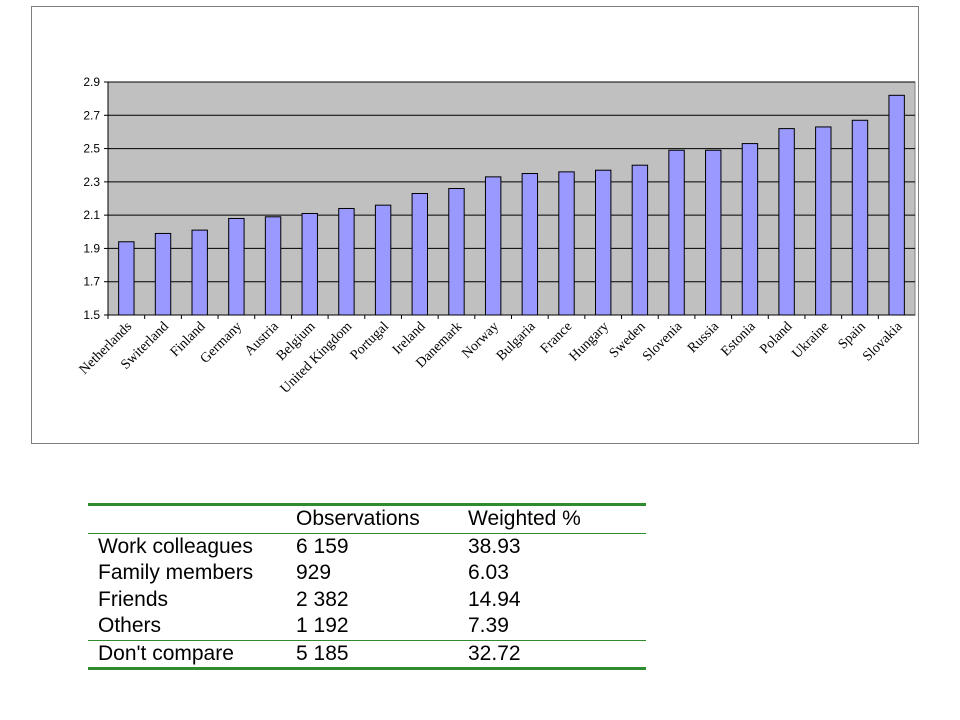 The width and height of the screenshot is (960, 720). I want to click on table-row: Friends 2 382 14.94, so click(367, 600).